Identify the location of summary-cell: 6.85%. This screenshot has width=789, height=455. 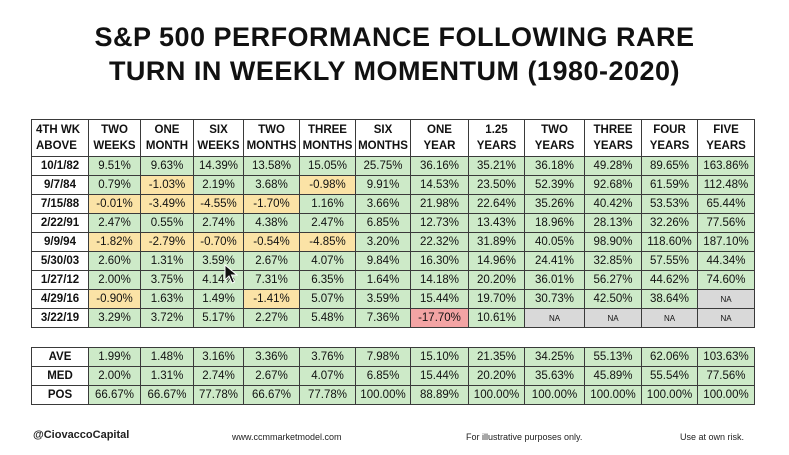
(383, 376).